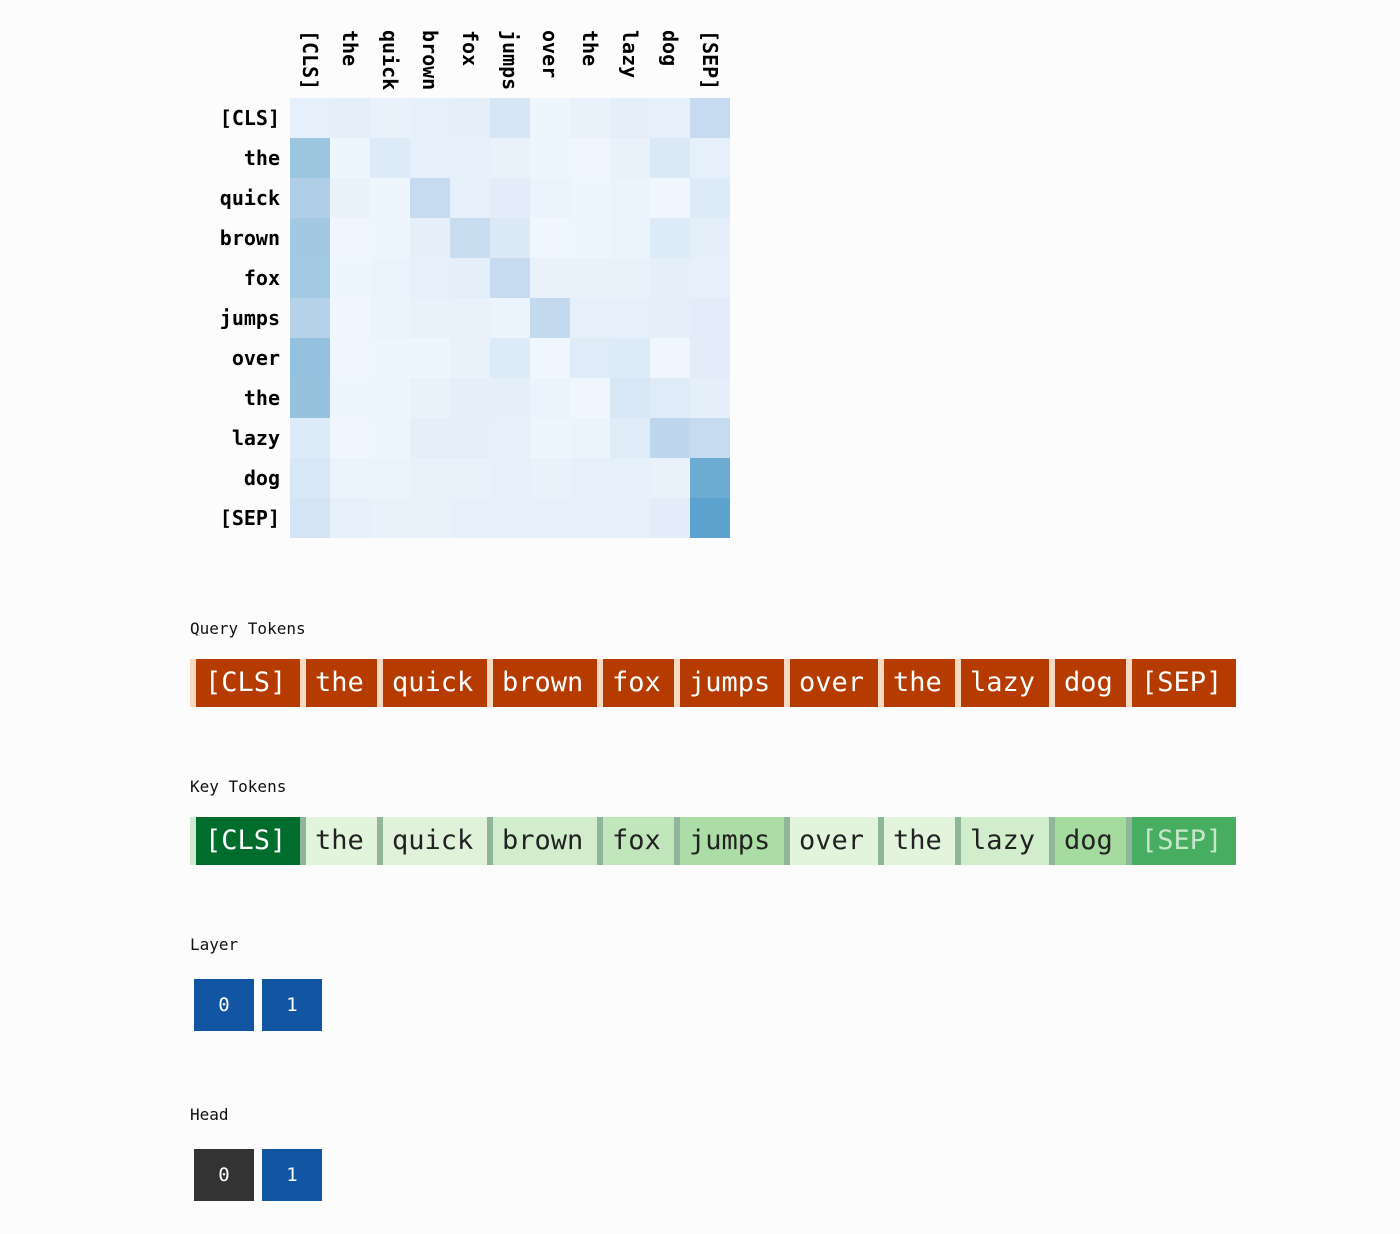 This screenshot has width=1400, height=1234. Describe the element at coordinates (542, 841) in the screenshot. I see `key-token: brown` at that location.